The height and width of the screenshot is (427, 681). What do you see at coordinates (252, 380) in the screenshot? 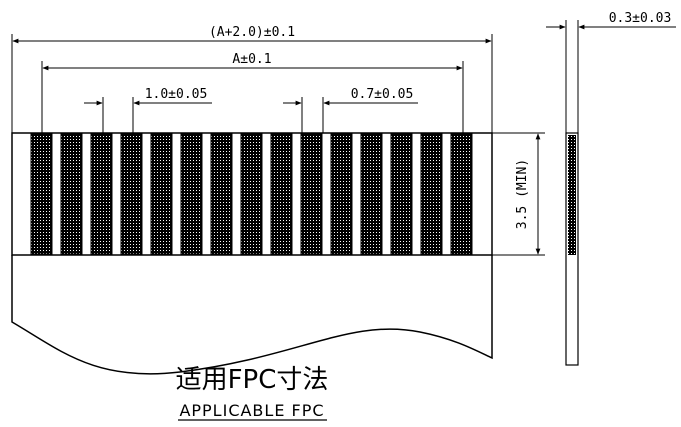
I see `title-chinese: 适用FPC寸法` at bounding box center [252, 380].